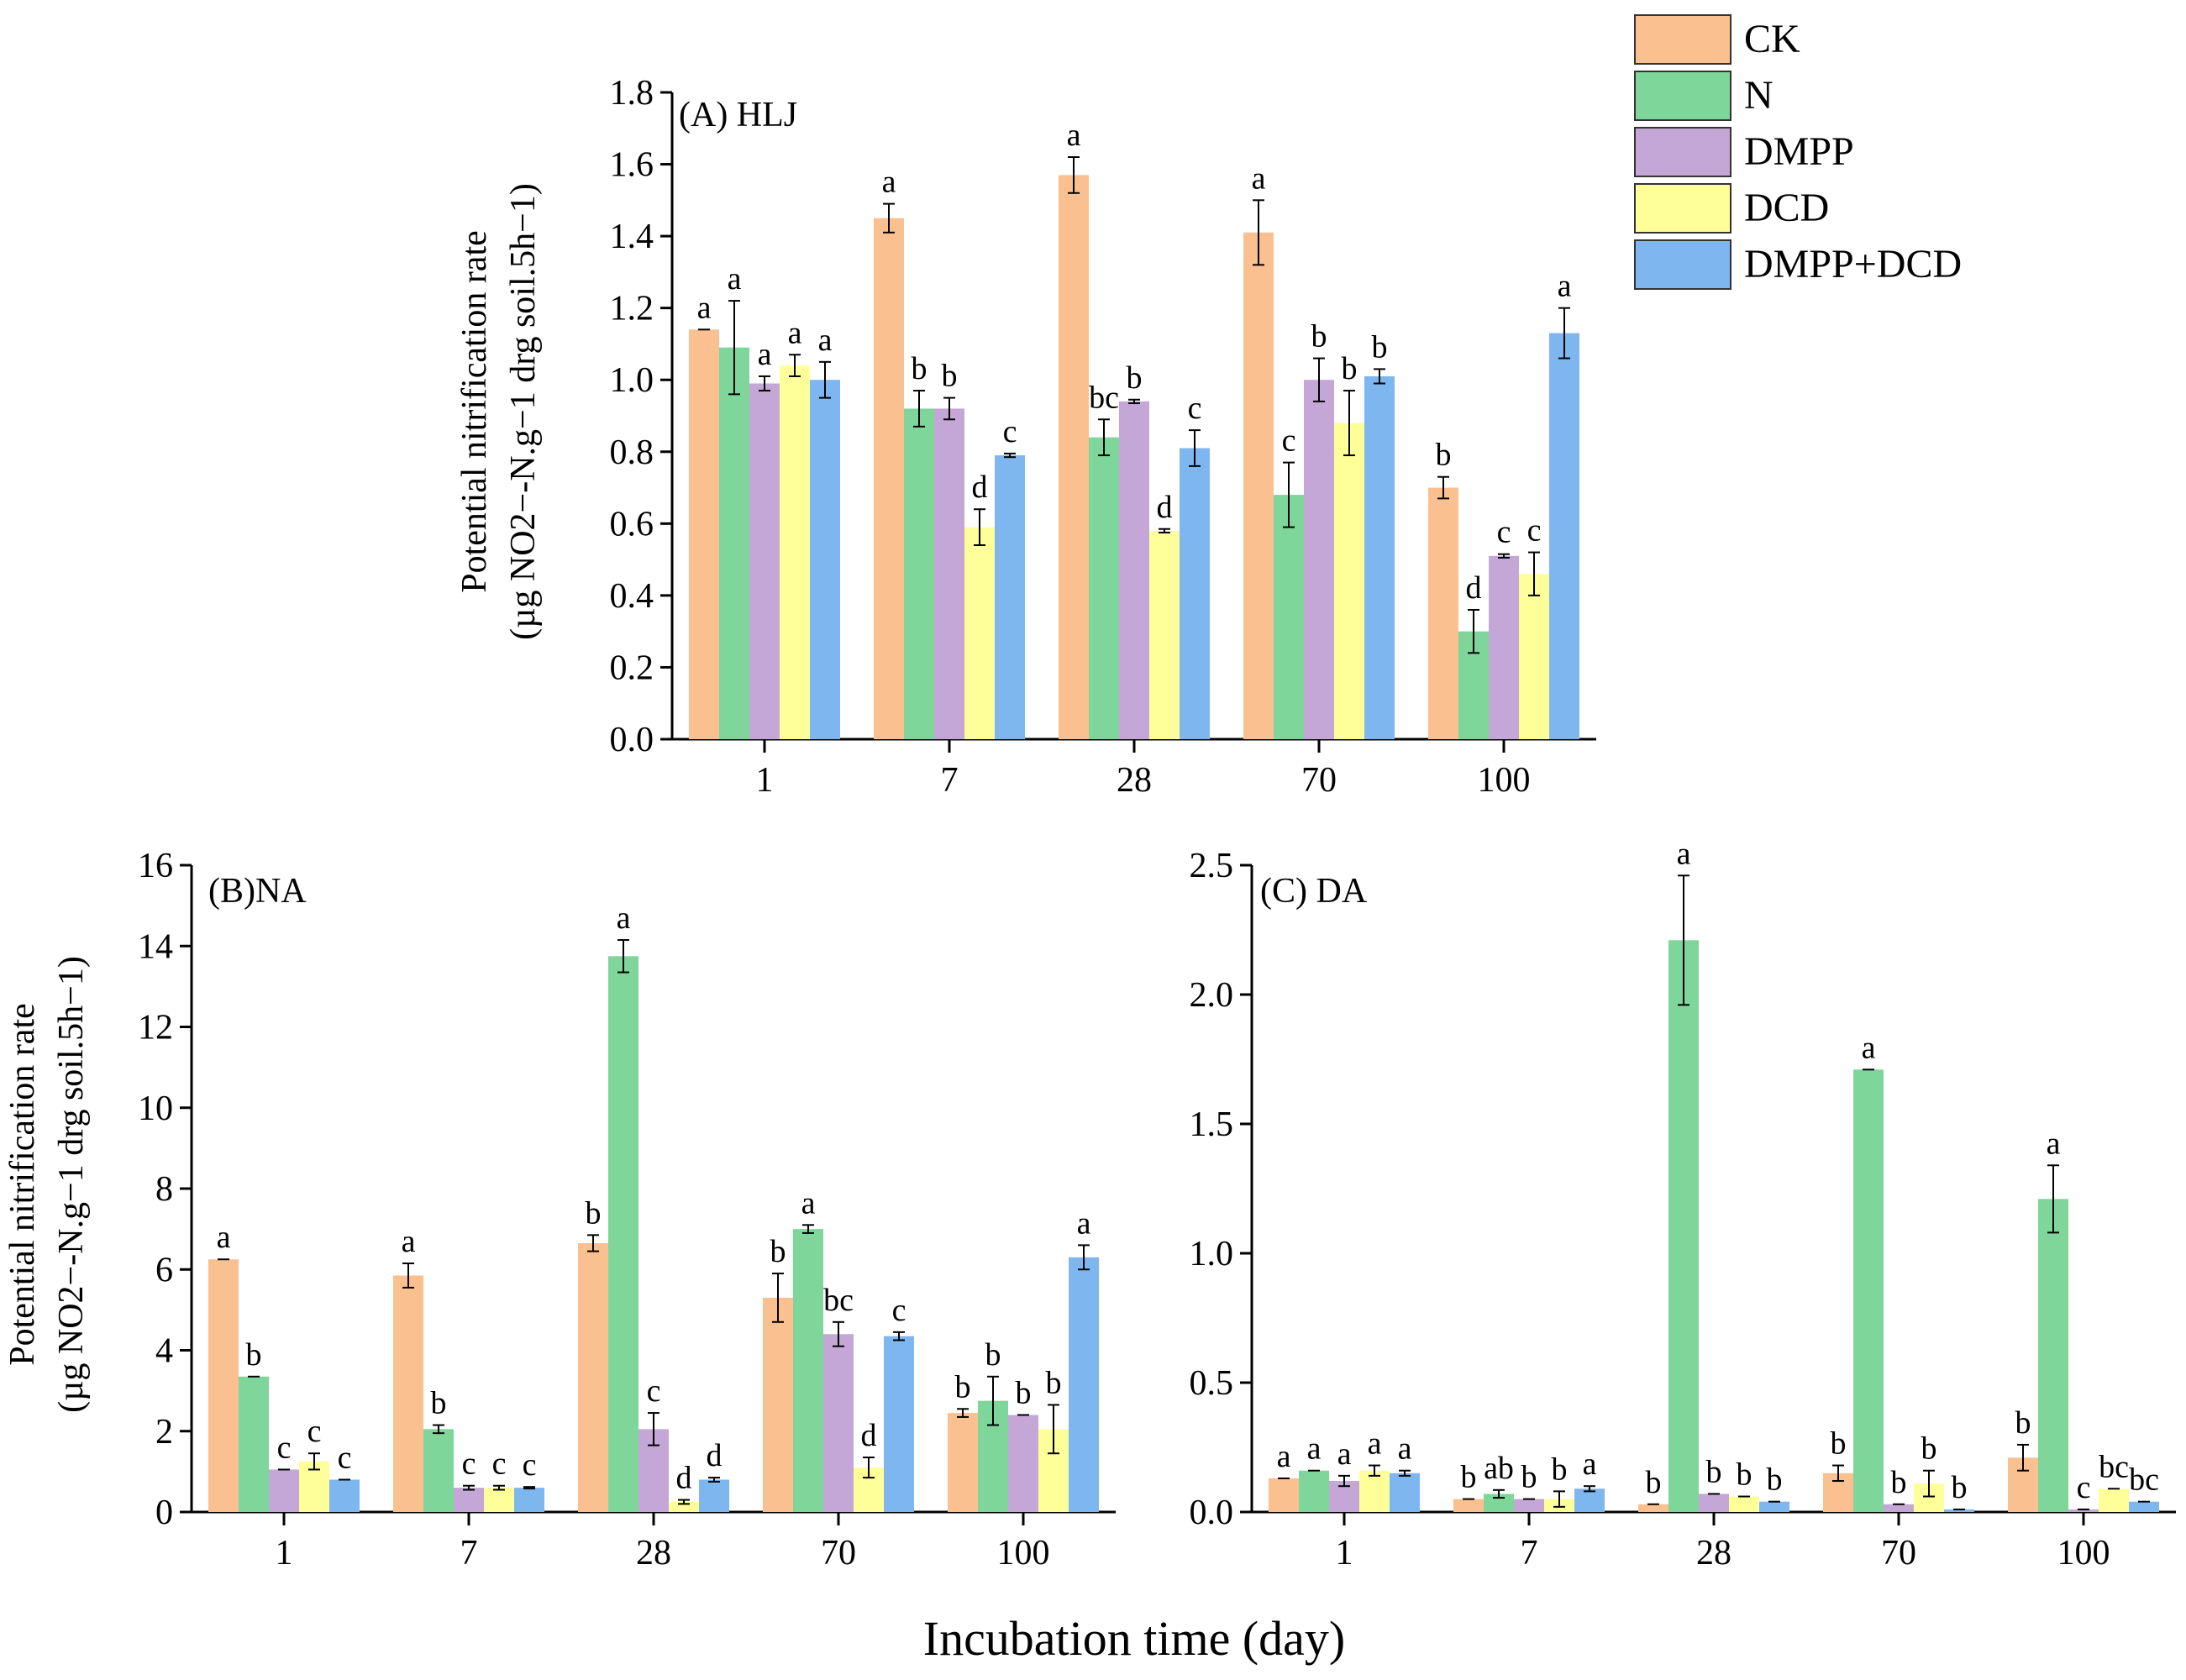 This screenshot has width=2186, height=1680. Describe the element at coordinates (1758, 95) in the screenshot. I see `legend-label: N` at that location.